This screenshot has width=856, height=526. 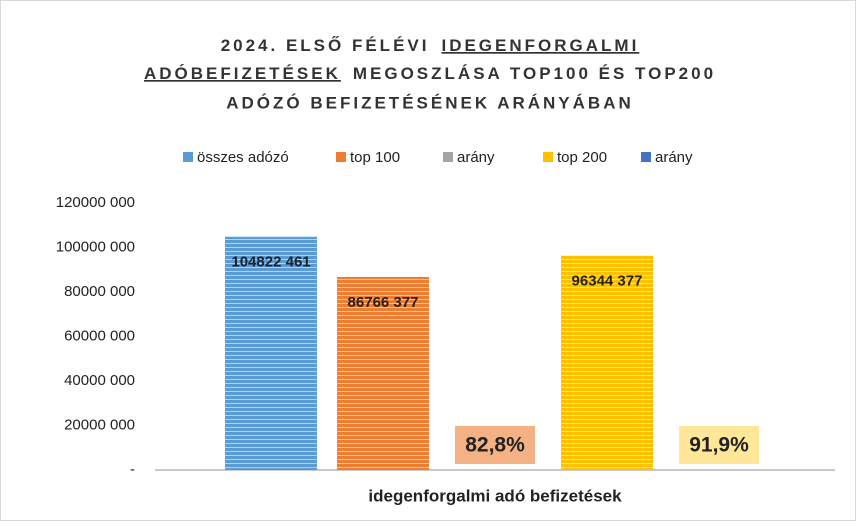 What do you see at coordinates (719, 445) in the screenshot?
I see `data-label: 91,9%` at bounding box center [719, 445].